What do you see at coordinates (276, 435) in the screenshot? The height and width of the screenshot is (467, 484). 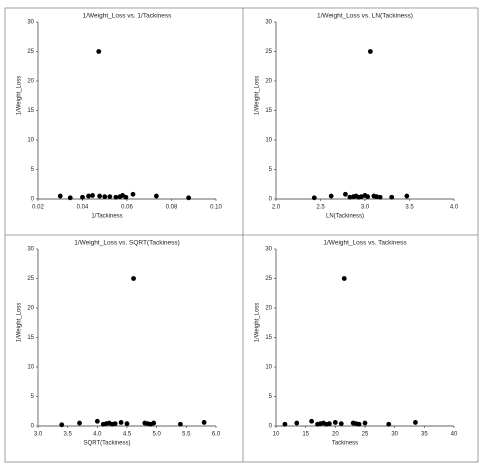 I see `x-tick-label: 10` at bounding box center [276, 435].